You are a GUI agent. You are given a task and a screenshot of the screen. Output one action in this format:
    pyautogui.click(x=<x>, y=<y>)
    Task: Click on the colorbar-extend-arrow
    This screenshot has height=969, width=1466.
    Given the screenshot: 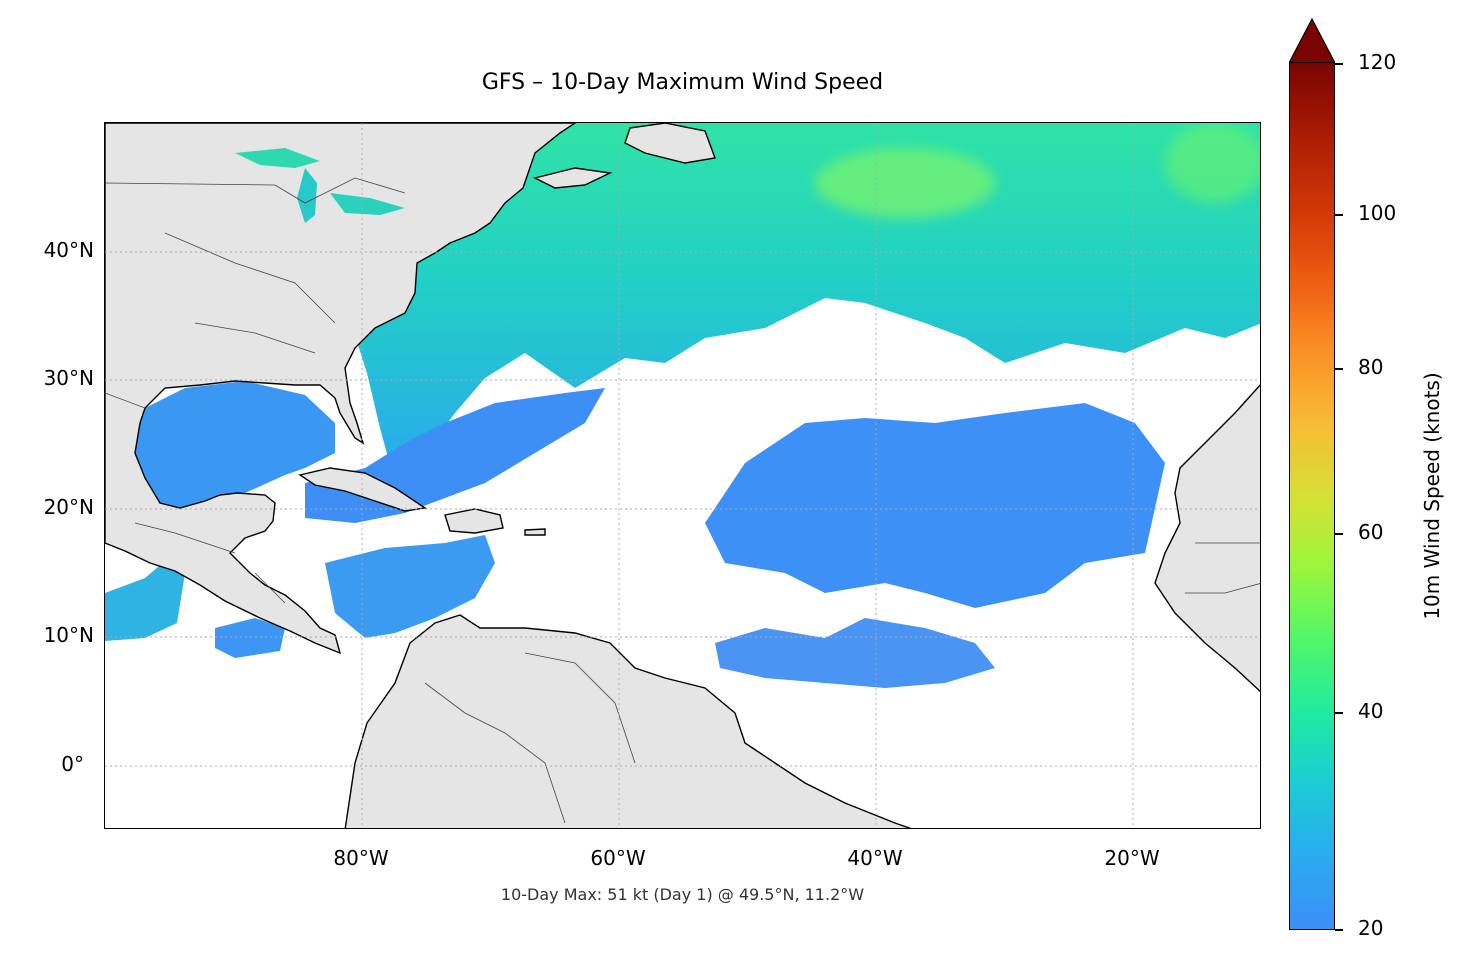 What is the action you would take?
    pyautogui.click(x=1312, y=41)
    